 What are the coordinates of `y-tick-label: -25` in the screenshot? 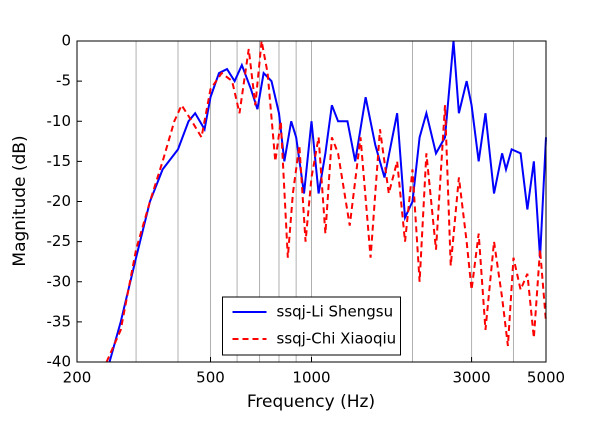 It's located at (59, 241).